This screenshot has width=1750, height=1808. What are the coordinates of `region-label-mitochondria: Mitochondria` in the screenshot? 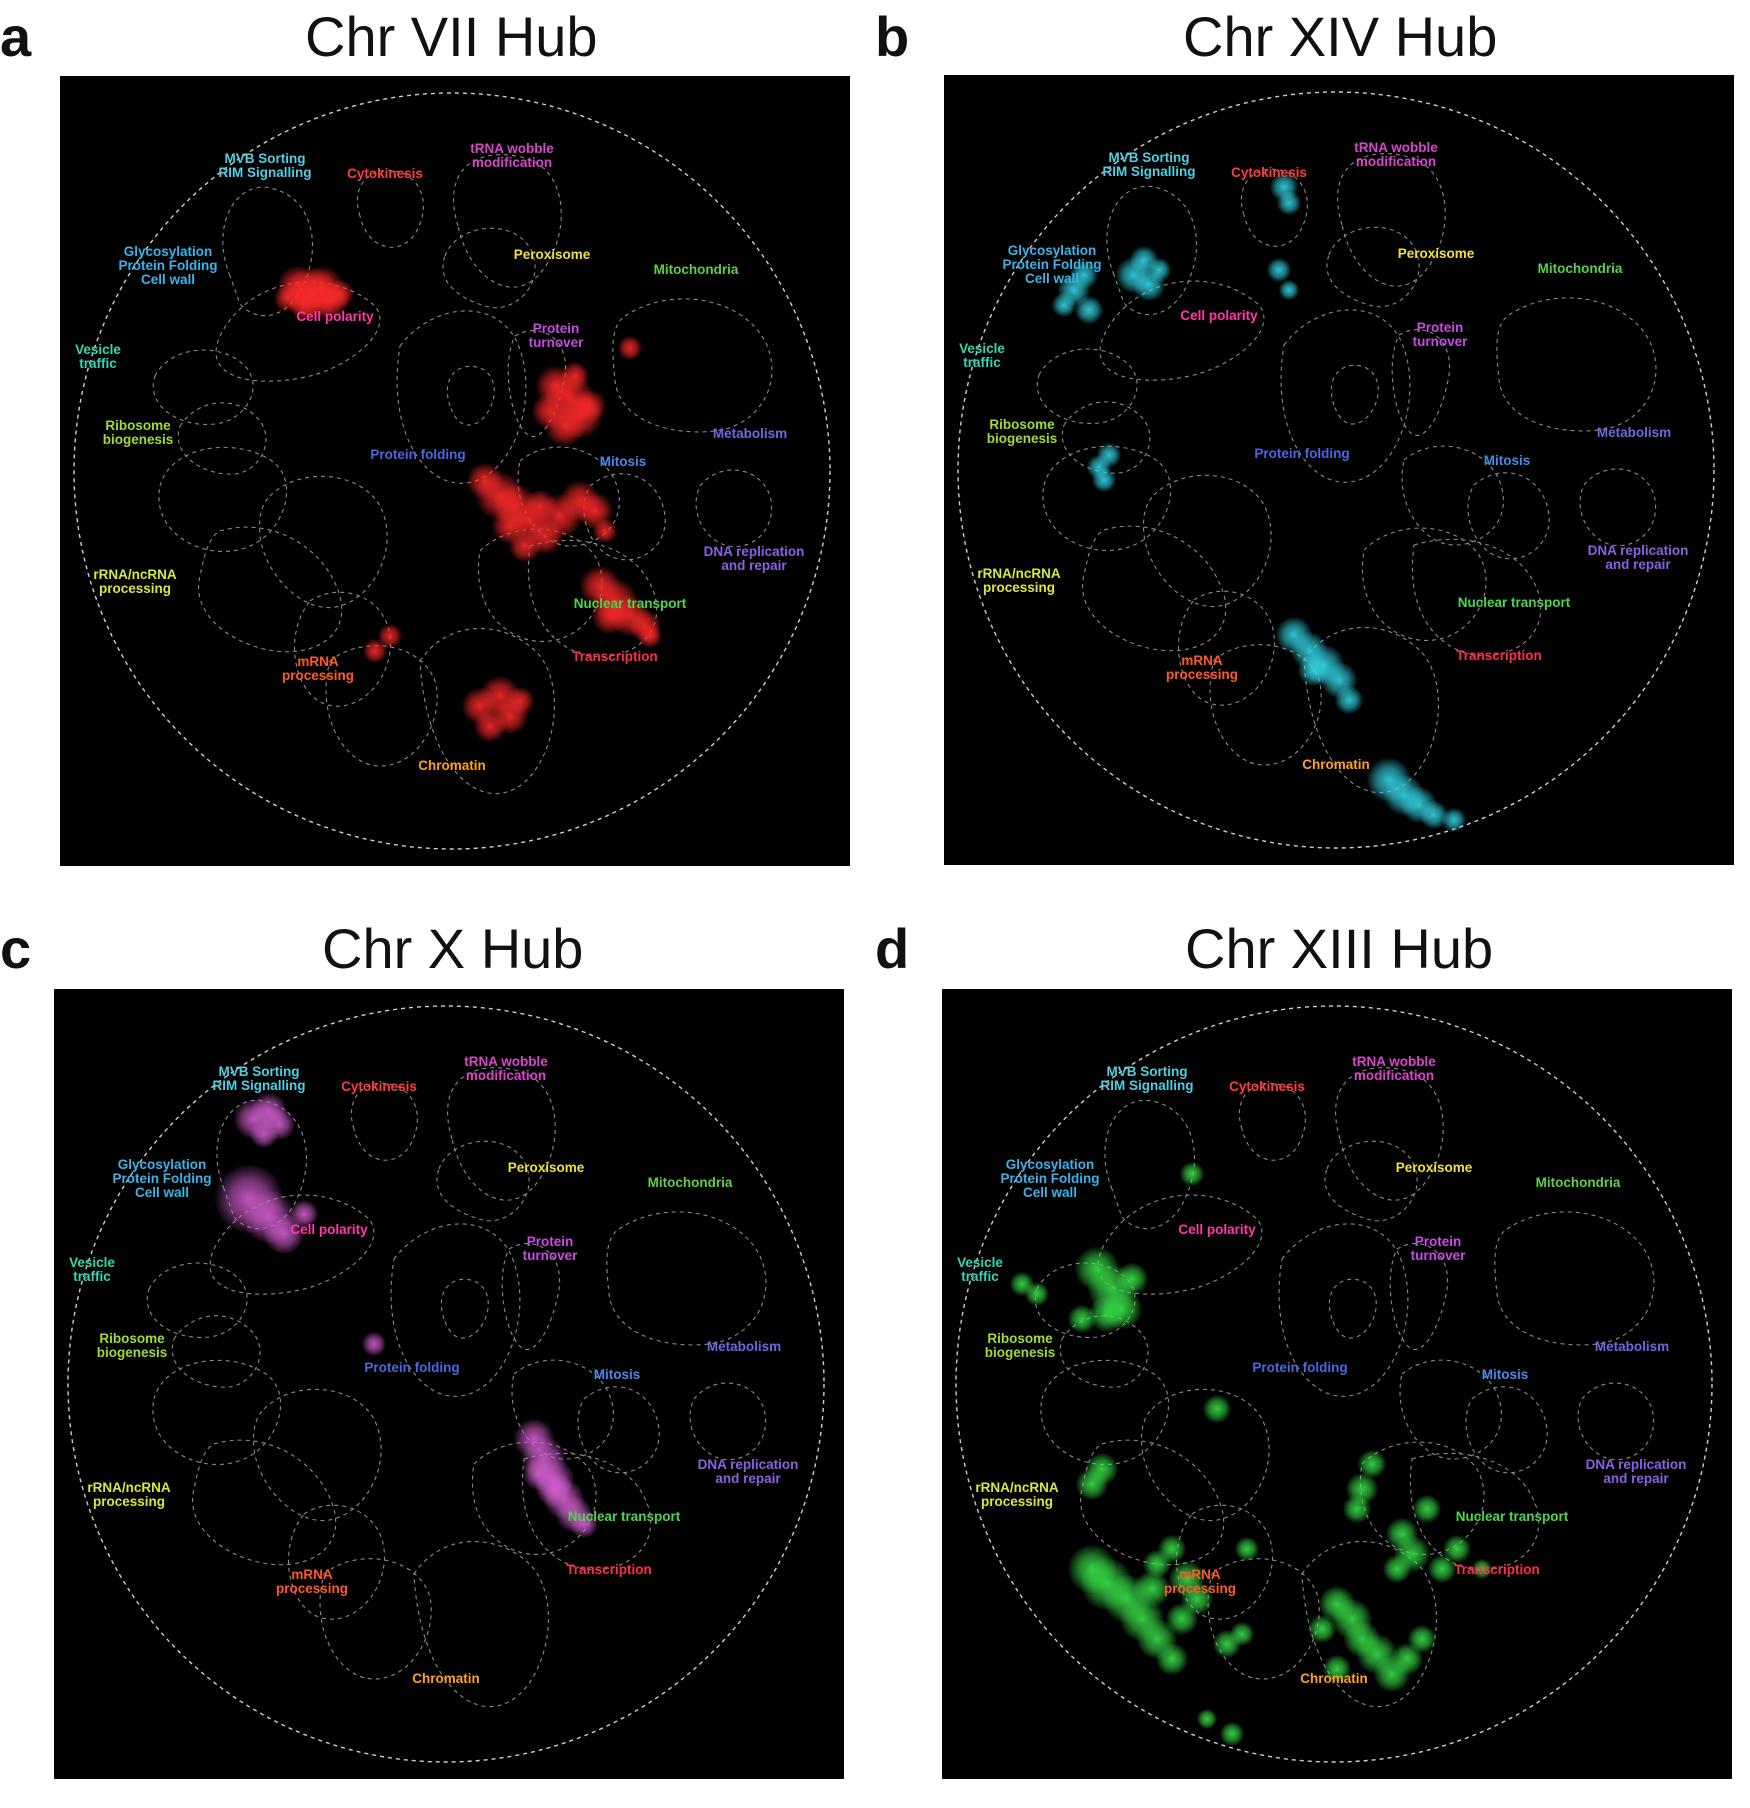 It's located at (1580, 268).